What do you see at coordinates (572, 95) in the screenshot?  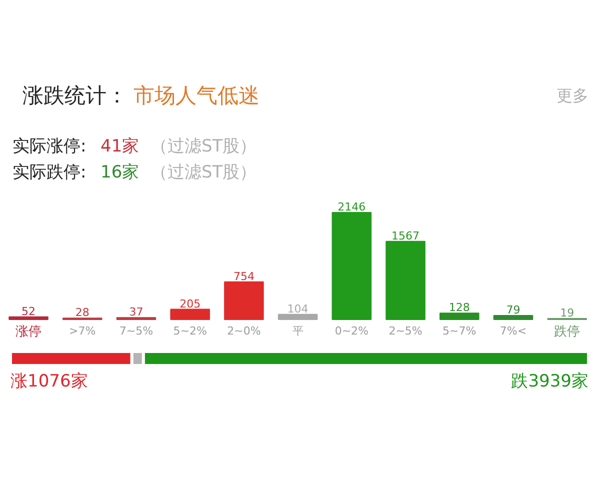 I see `text: 更多` at bounding box center [572, 95].